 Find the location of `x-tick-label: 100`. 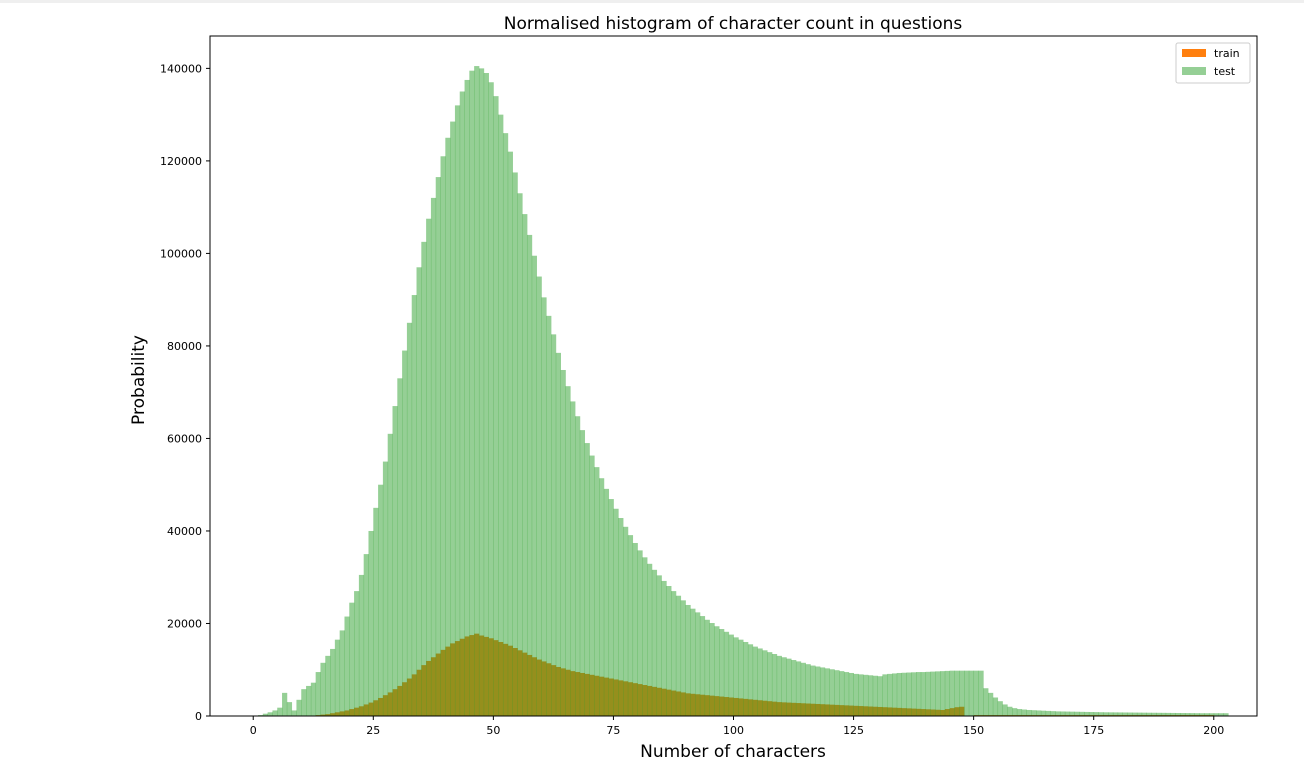

x-tick-label: 100 is located at coordinates (733, 730).